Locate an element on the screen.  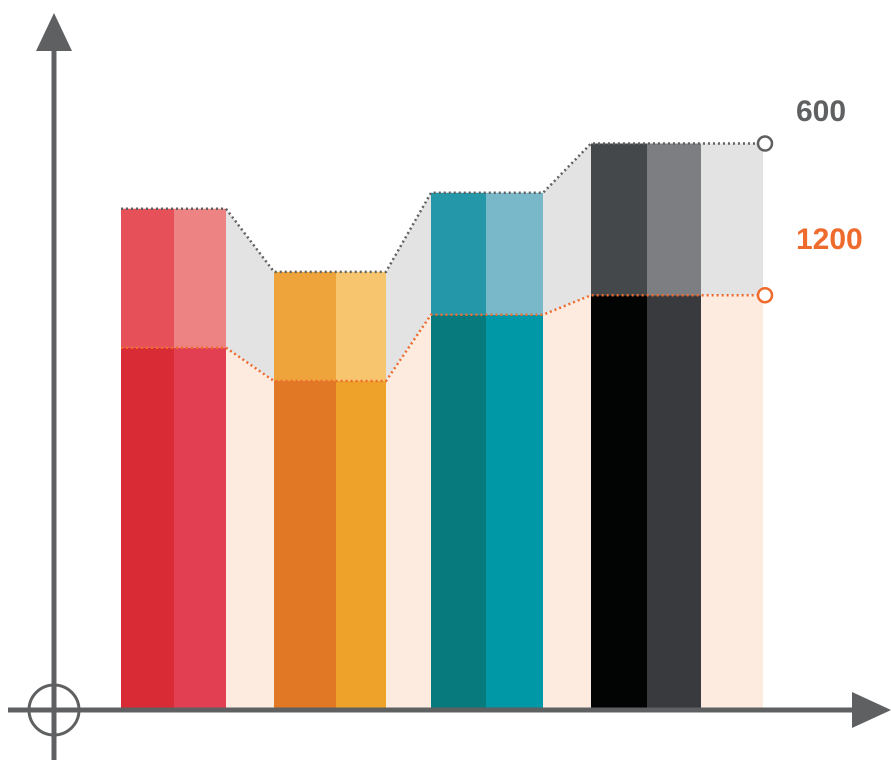
bar-4-lower-left is located at coordinates (619, 502).